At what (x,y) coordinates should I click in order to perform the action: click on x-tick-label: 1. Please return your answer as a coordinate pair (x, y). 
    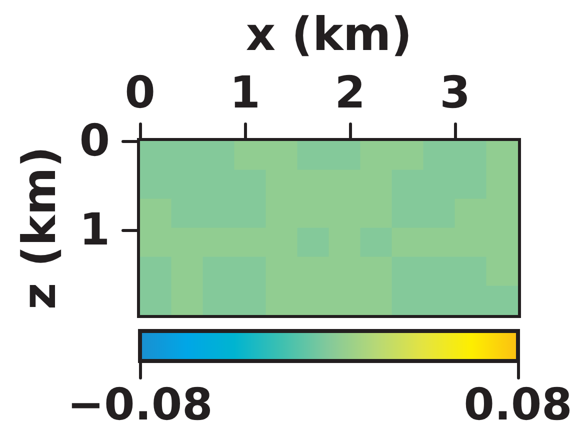
    Looking at the image, I should click on (245, 93).